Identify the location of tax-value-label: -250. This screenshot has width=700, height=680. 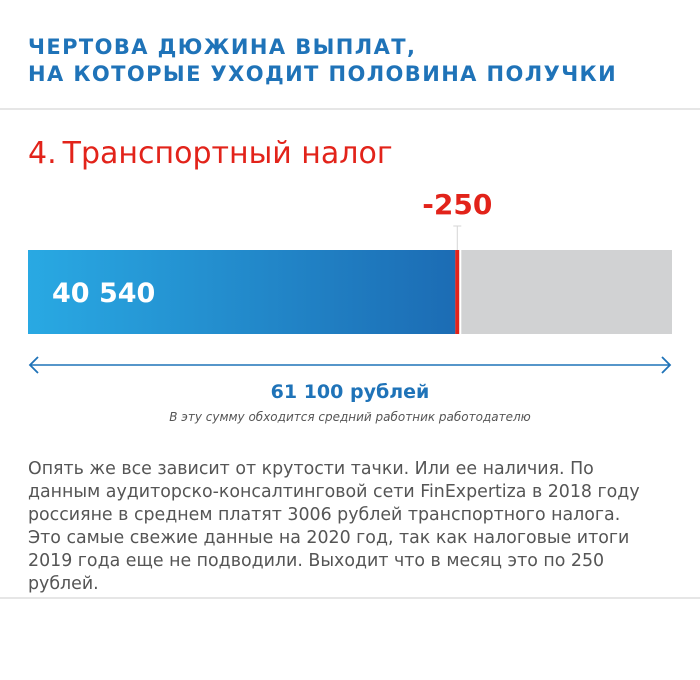
(457, 204).